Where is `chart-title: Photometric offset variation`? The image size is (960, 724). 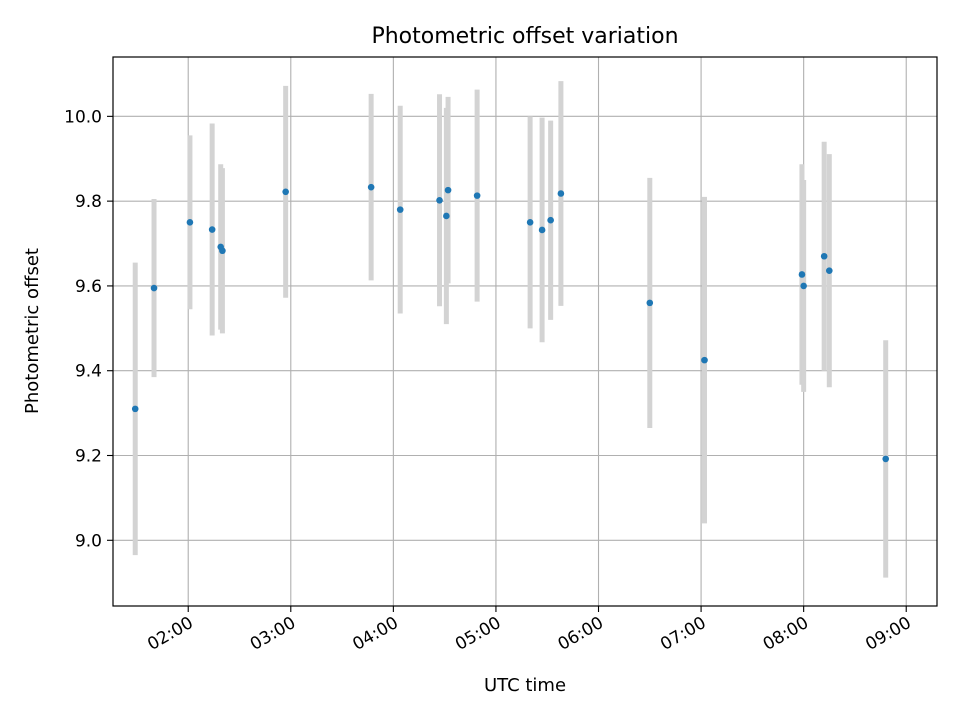 chart-title: Photometric offset variation is located at coordinates (524, 36).